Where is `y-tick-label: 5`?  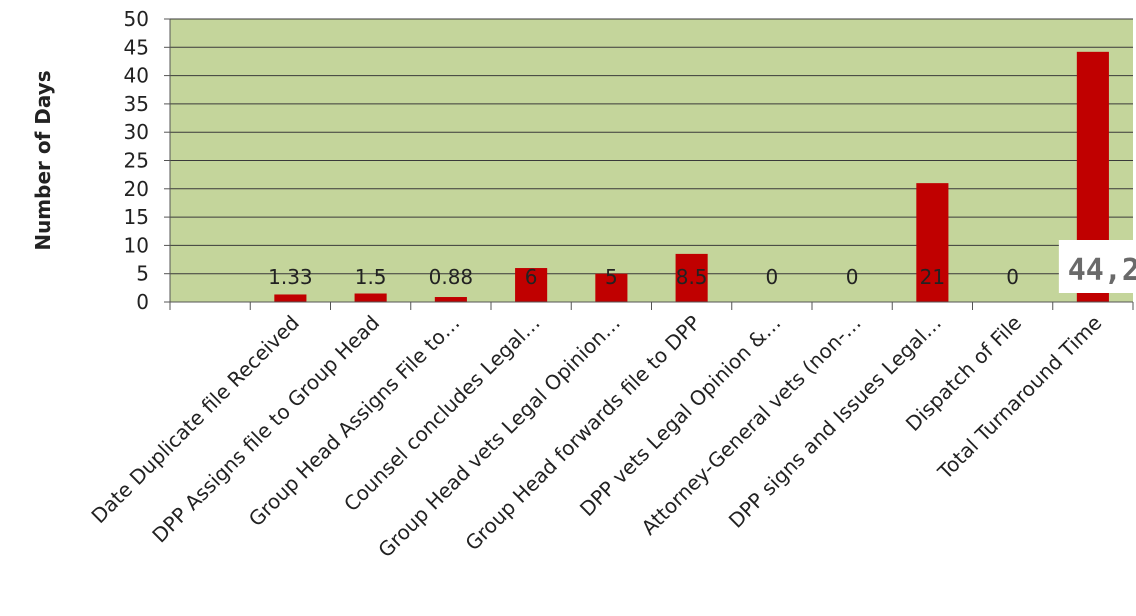 y-tick-label: 5 is located at coordinates (142, 274).